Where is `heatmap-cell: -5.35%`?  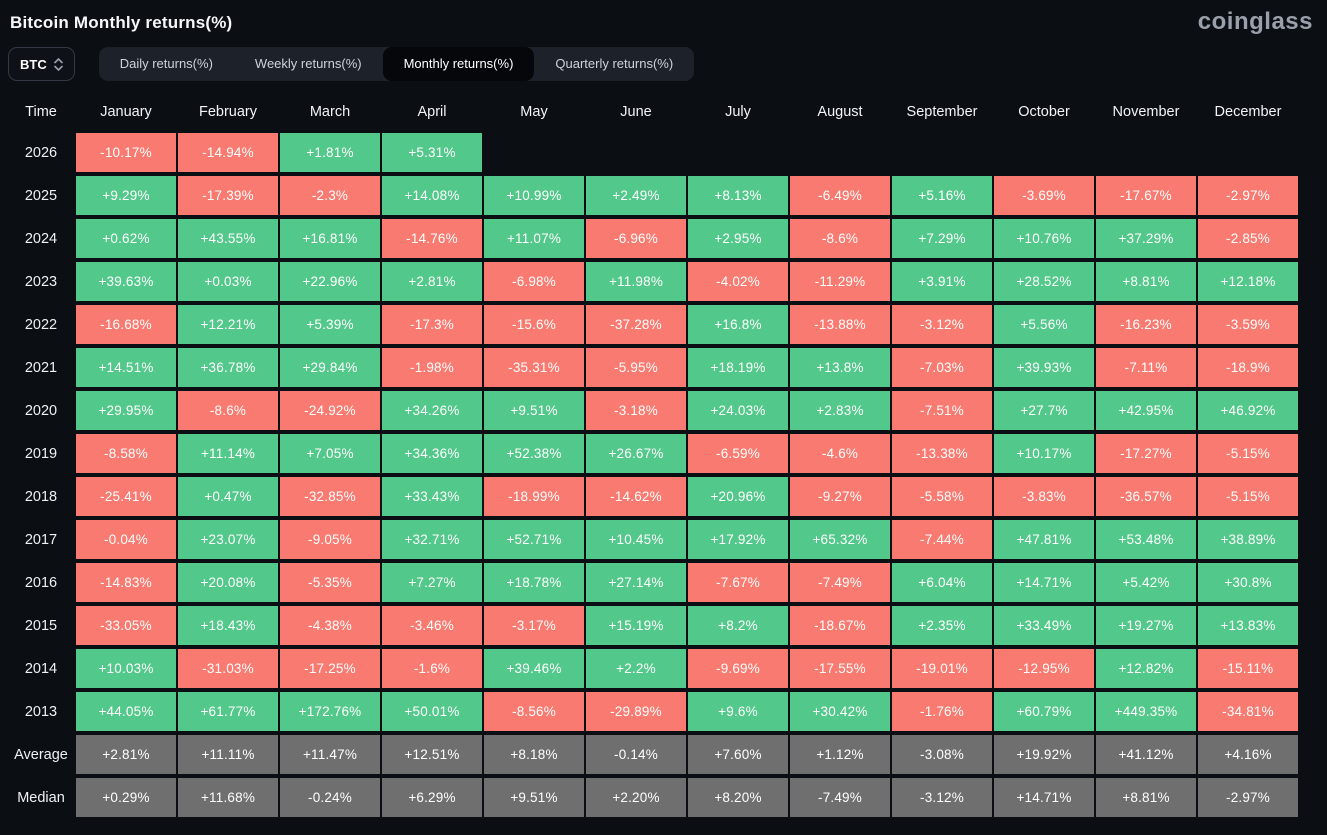 heatmap-cell: -5.35% is located at coordinates (330, 582).